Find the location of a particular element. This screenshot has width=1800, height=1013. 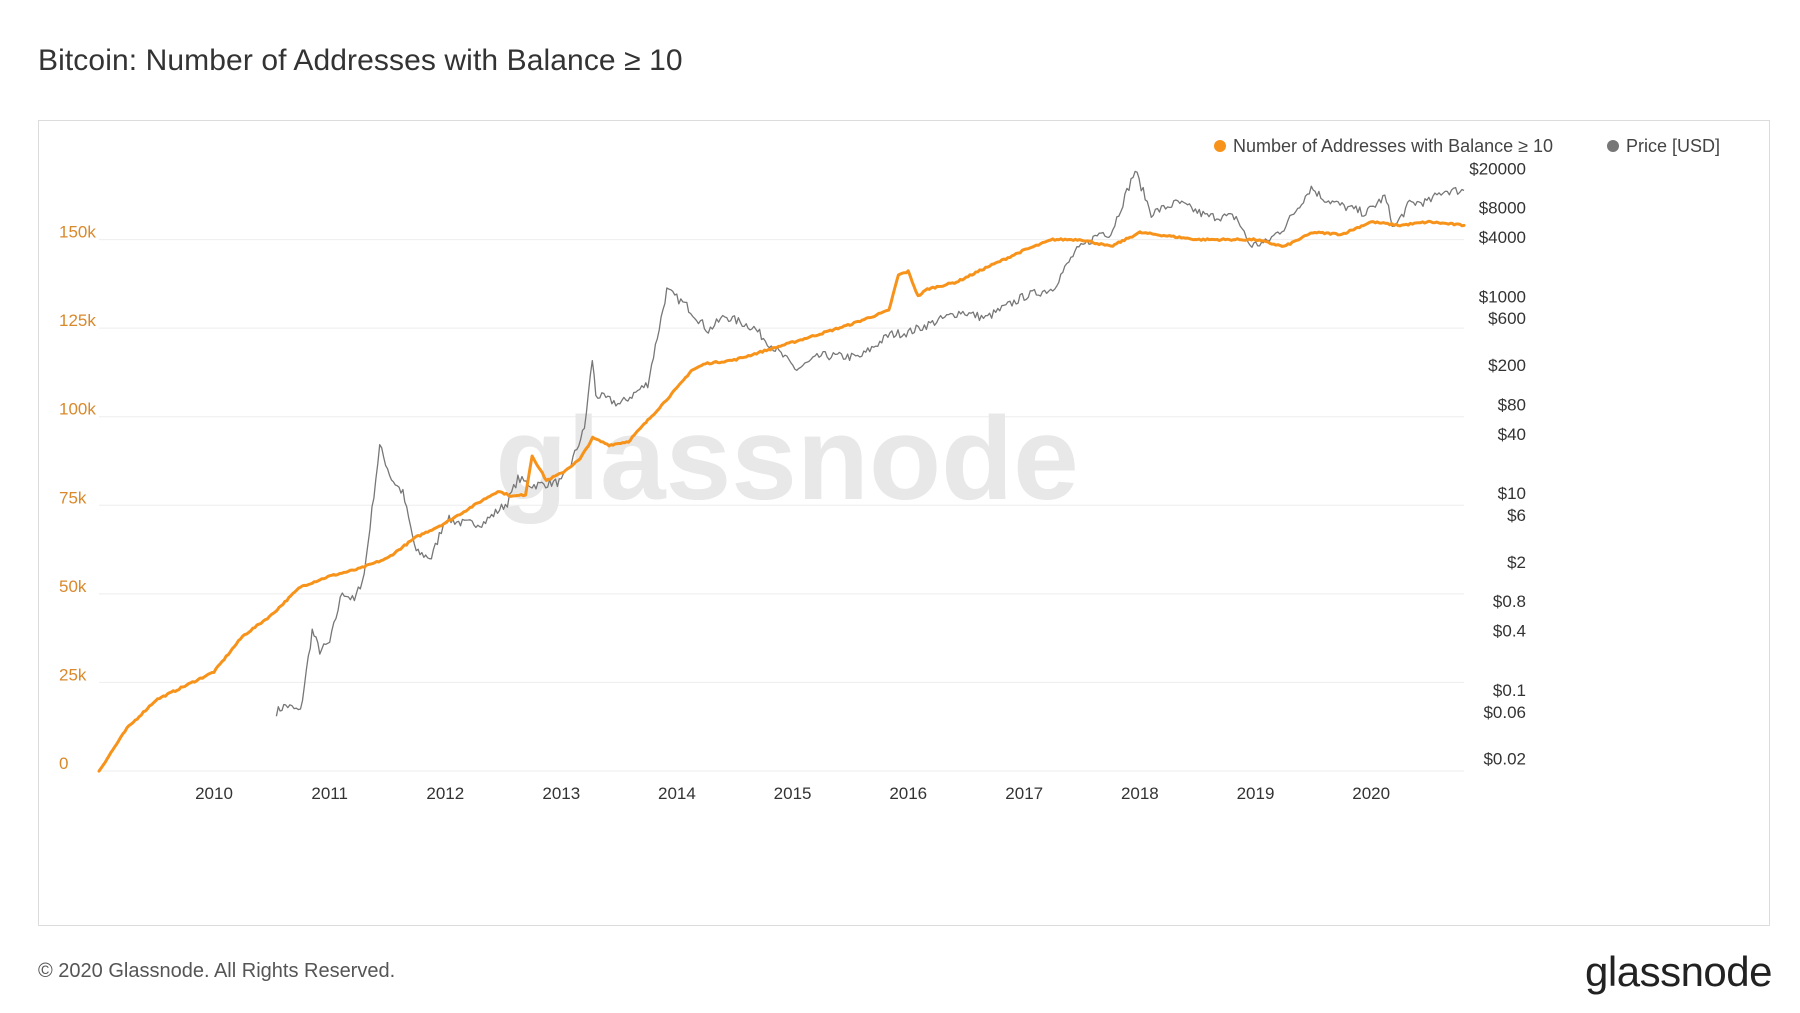

right-tick-label: $0.06 is located at coordinates (1504, 712).